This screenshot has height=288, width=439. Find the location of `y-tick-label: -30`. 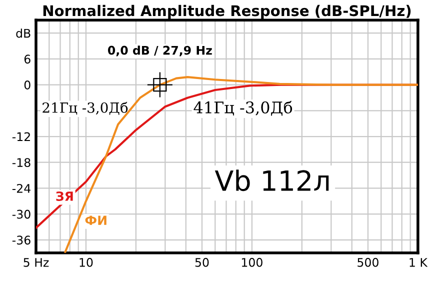

y-tick-label: -30 is located at coordinates (21, 214).